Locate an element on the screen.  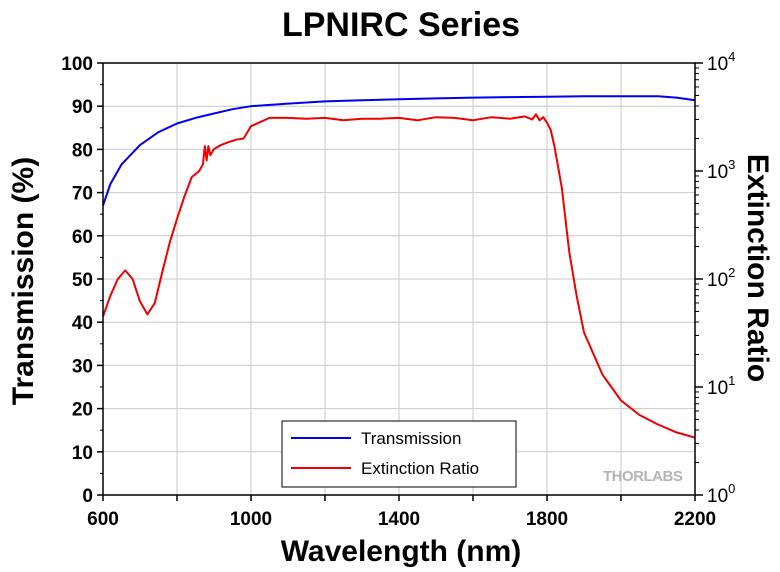
x-tick-label: 1800 is located at coordinates (547, 519).